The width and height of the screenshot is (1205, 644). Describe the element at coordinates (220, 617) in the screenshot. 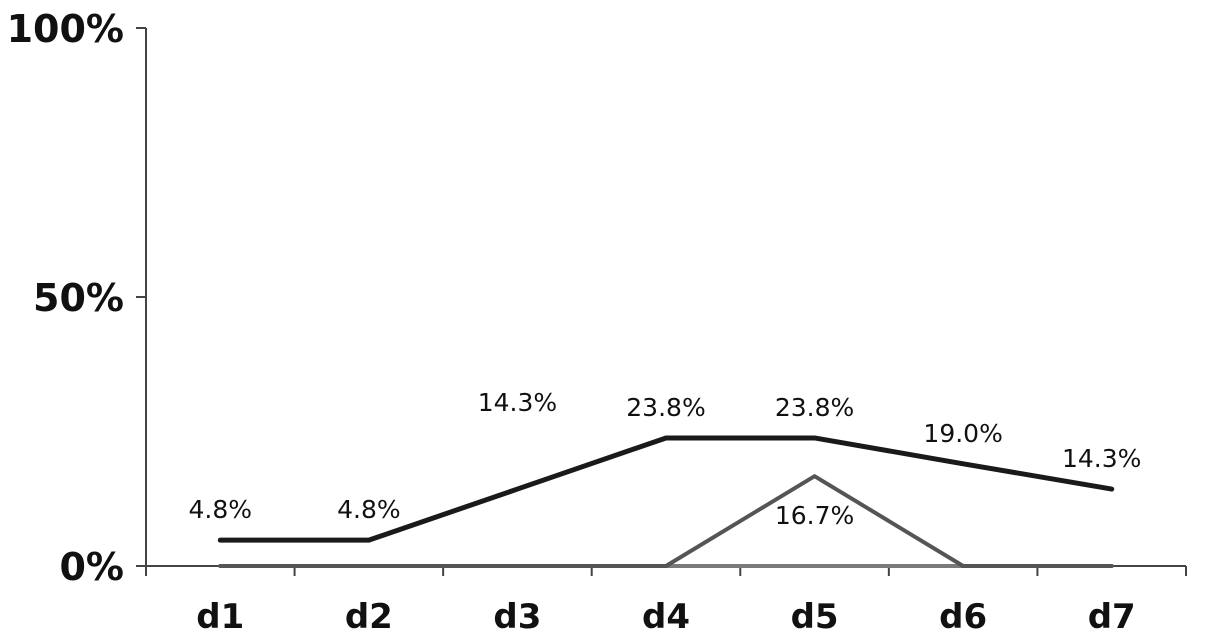

I see `x-tick-label: d1` at that location.